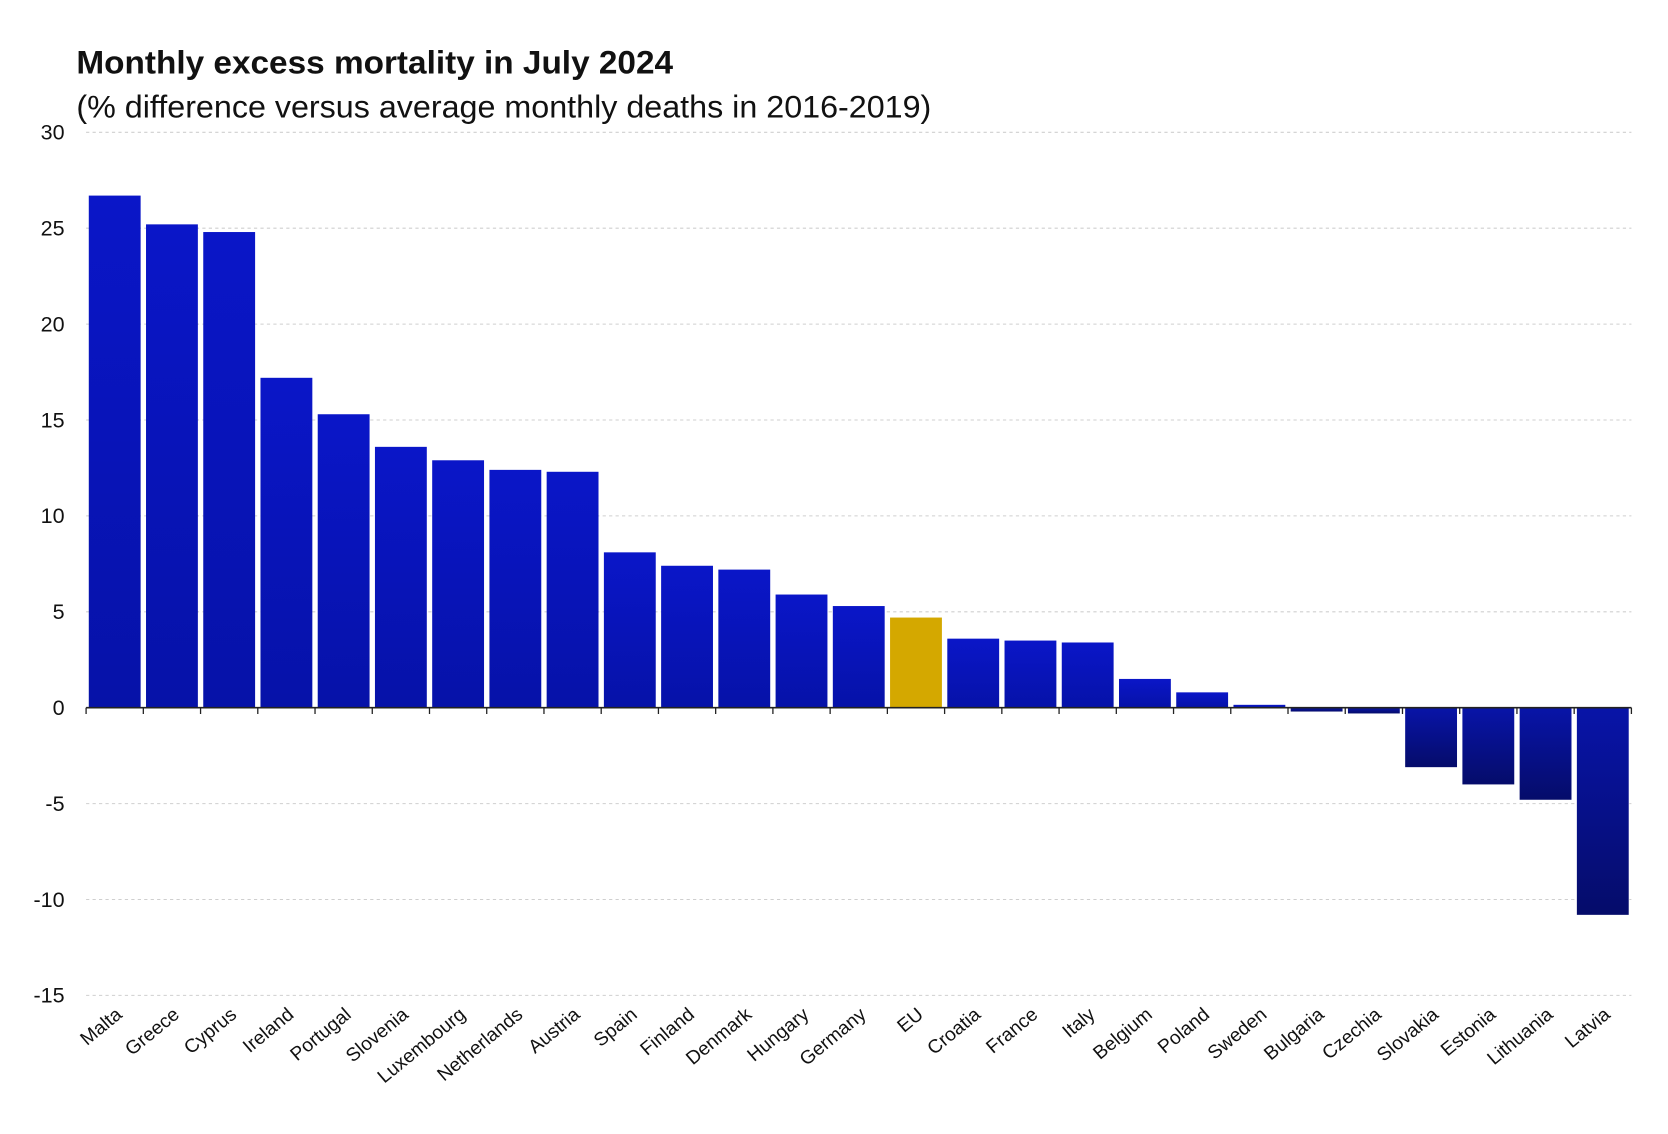 This screenshot has height=1134, width=1668. What do you see at coordinates (1012, 1031) in the screenshot?
I see `x-tick-label: France` at bounding box center [1012, 1031].